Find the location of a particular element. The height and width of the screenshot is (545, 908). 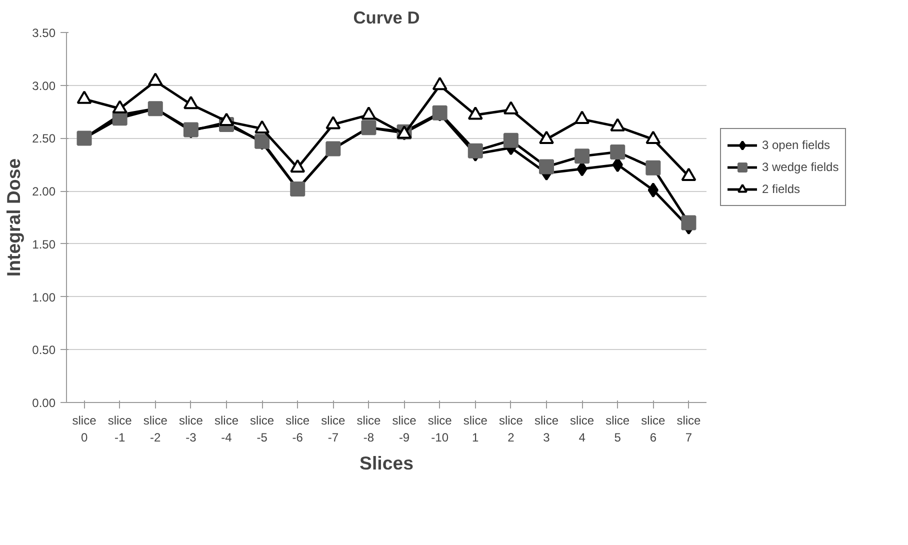

x-tick-label: slice -4 is located at coordinates (226, 429).